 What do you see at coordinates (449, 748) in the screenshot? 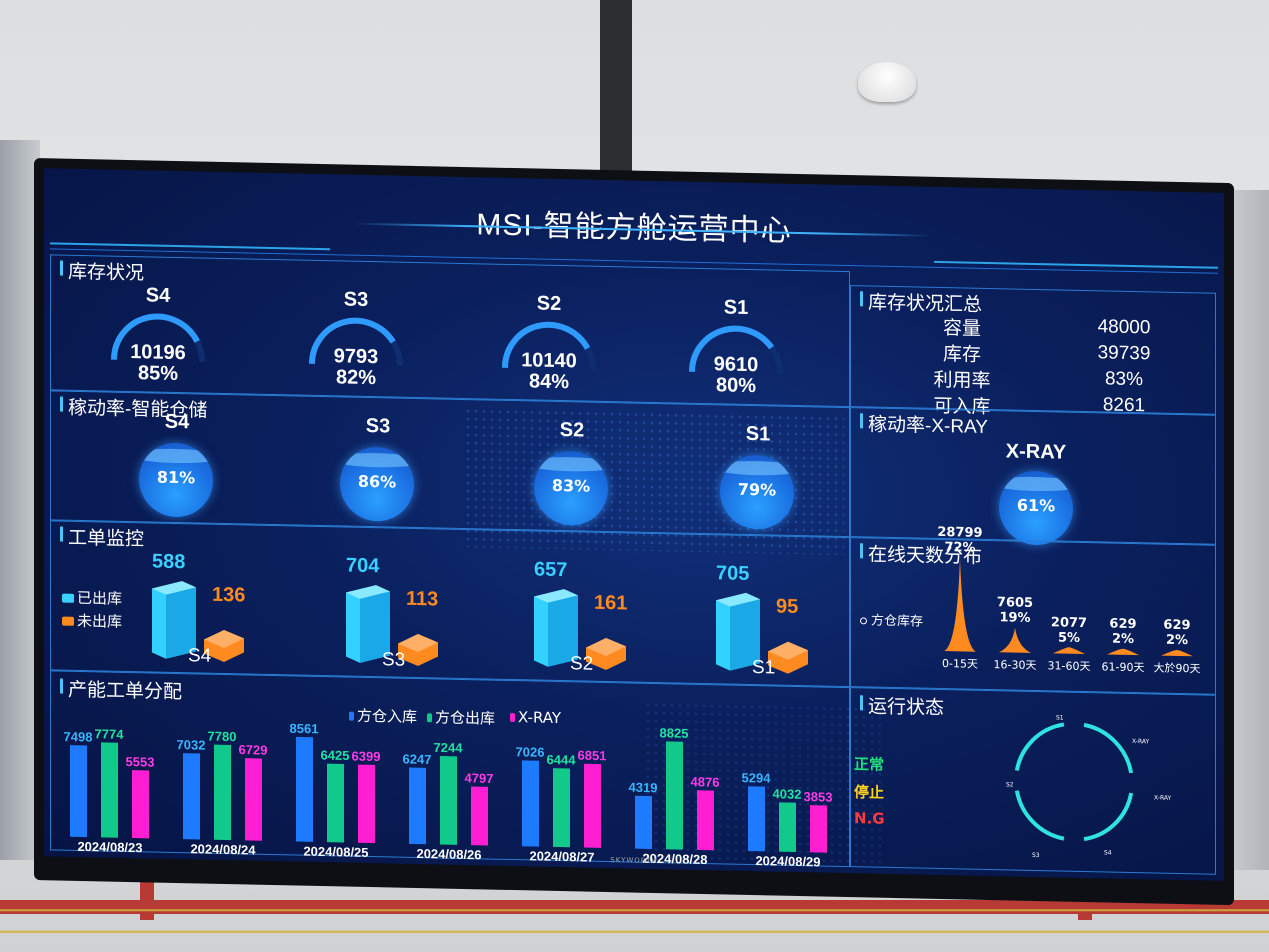
I see `production-bar-label: 7244` at bounding box center [449, 748].